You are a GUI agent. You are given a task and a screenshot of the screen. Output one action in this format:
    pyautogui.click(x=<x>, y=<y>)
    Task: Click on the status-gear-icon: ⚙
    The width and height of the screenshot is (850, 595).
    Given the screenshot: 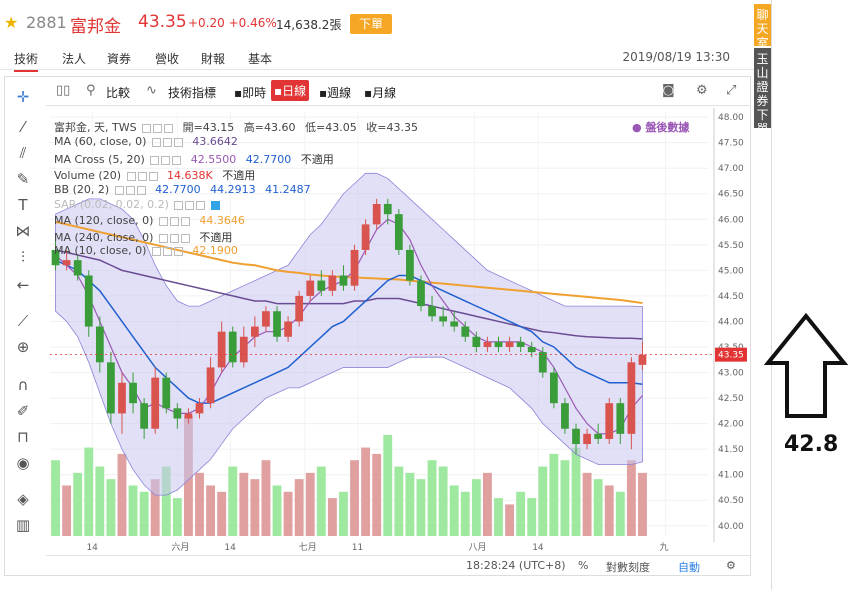 What is the action you would take?
    pyautogui.click(x=731, y=565)
    